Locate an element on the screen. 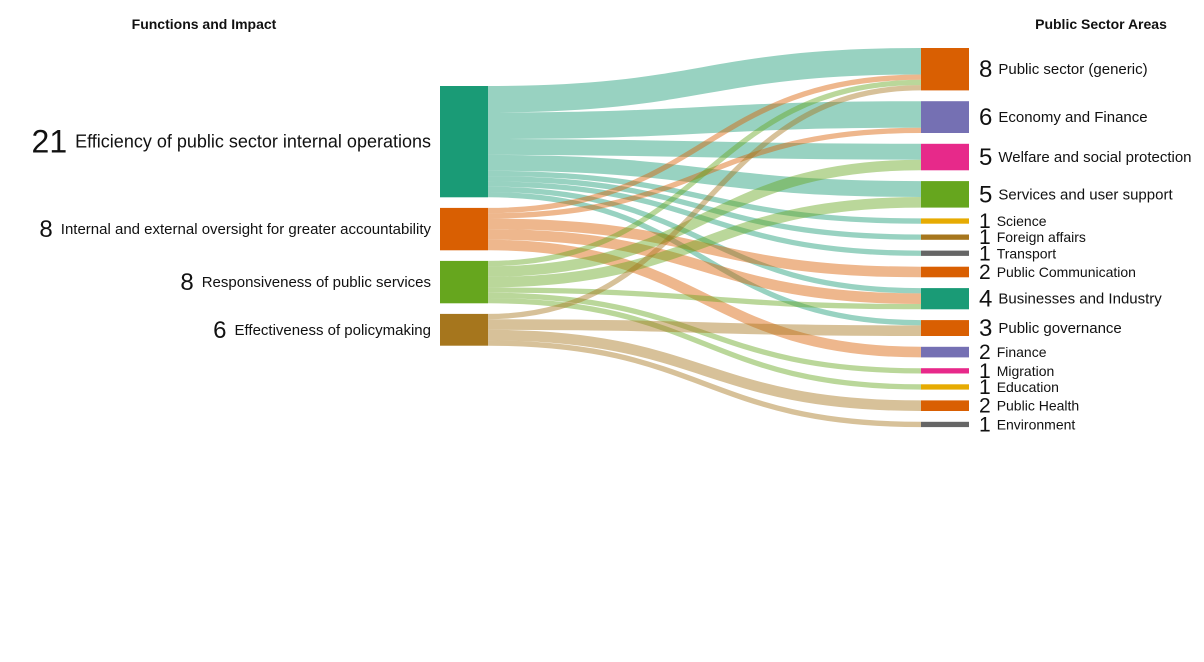 This screenshot has height=662, width=1204. target-label-1: 8 Public sector (generic) is located at coordinates (1063, 69).